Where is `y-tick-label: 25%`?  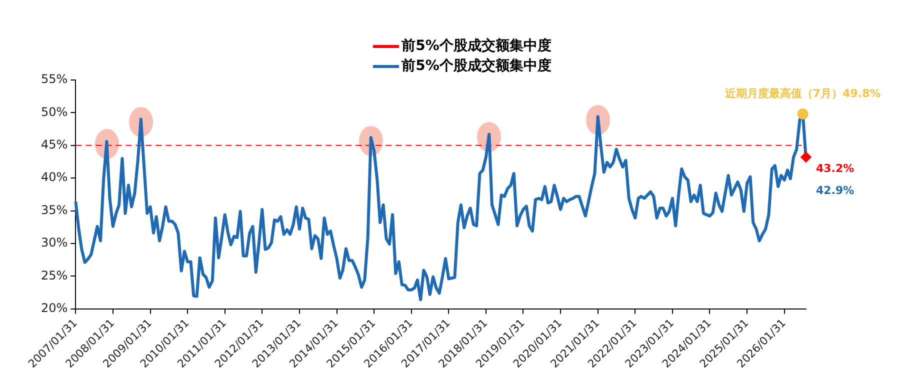
y-tick-label: 25% is located at coordinates (54, 275).